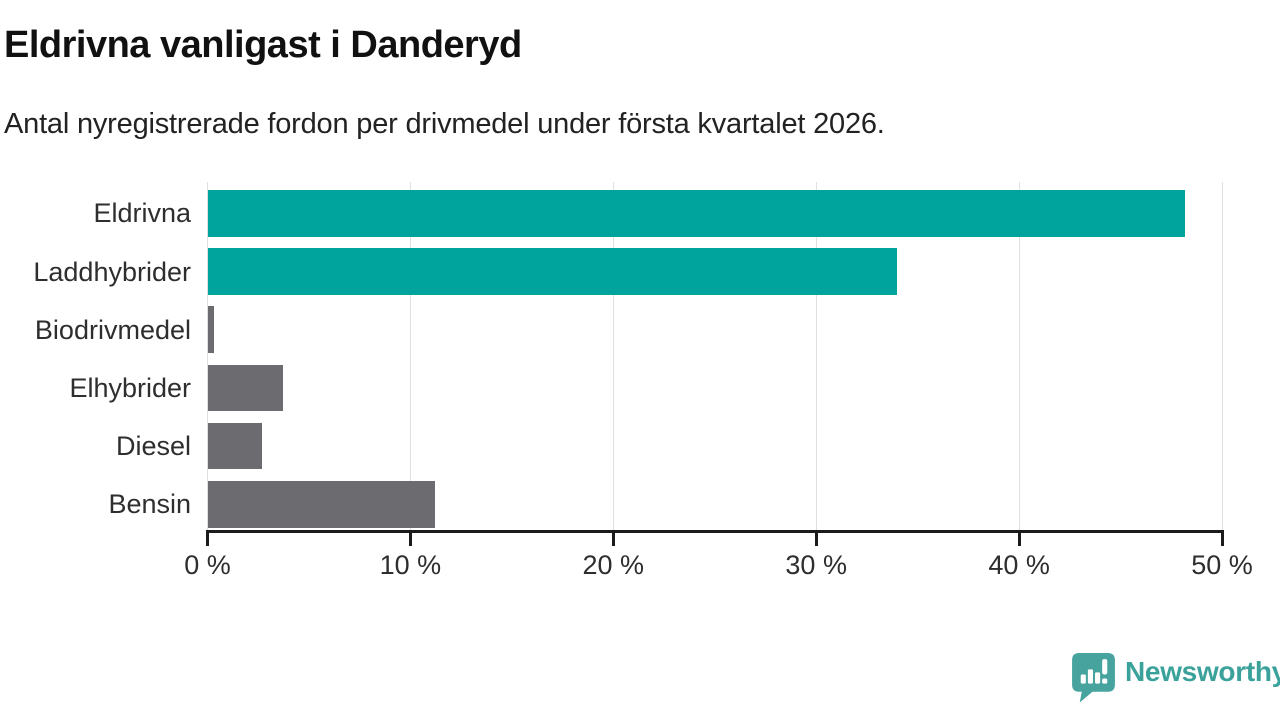  What do you see at coordinates (816, 565) in the screenshot?
I see `x-tick-label-30: 30 %` at bounding box center [816, 565].